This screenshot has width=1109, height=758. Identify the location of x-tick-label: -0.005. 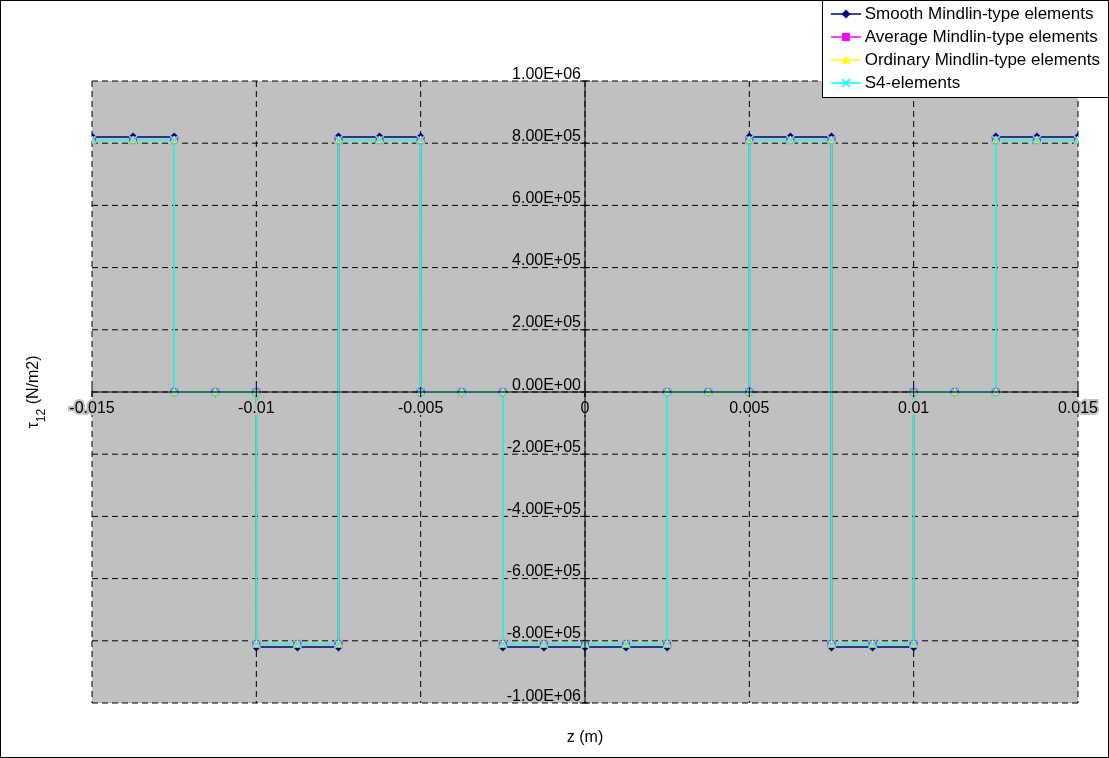
(420, 407).